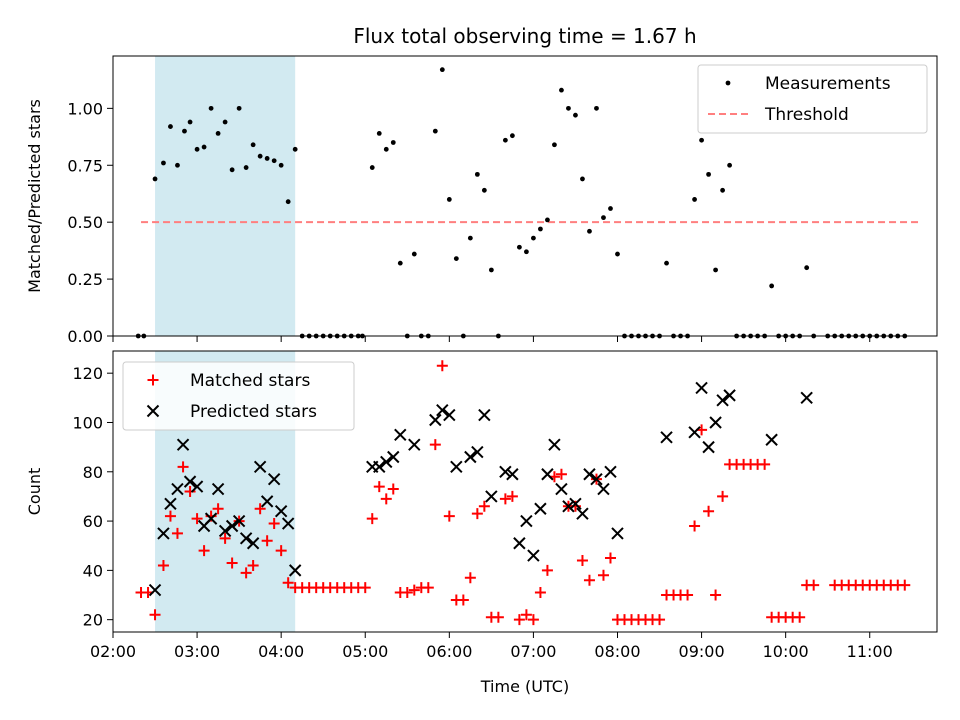  I want to click on top-shaded-span, so click(225, 196).